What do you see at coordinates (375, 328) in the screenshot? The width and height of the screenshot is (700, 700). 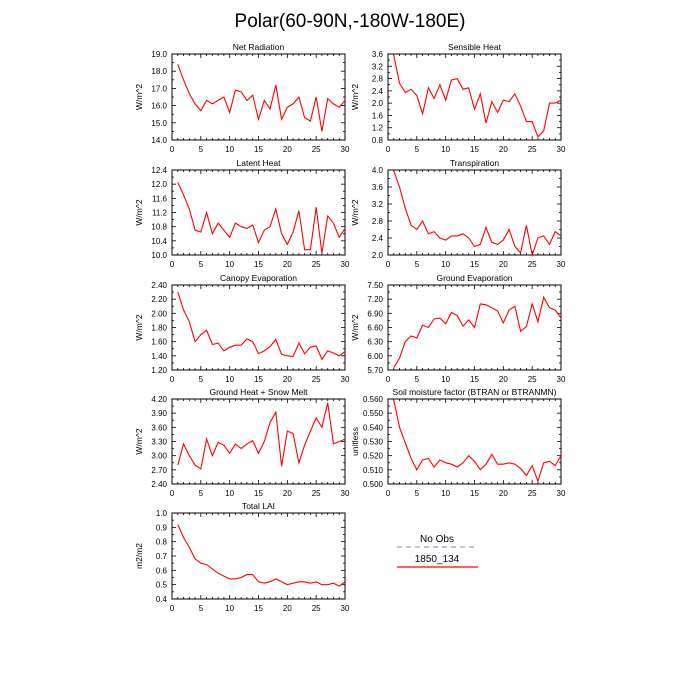 I see `y-tick-label: 6.60` at bounding box center [375, 328].